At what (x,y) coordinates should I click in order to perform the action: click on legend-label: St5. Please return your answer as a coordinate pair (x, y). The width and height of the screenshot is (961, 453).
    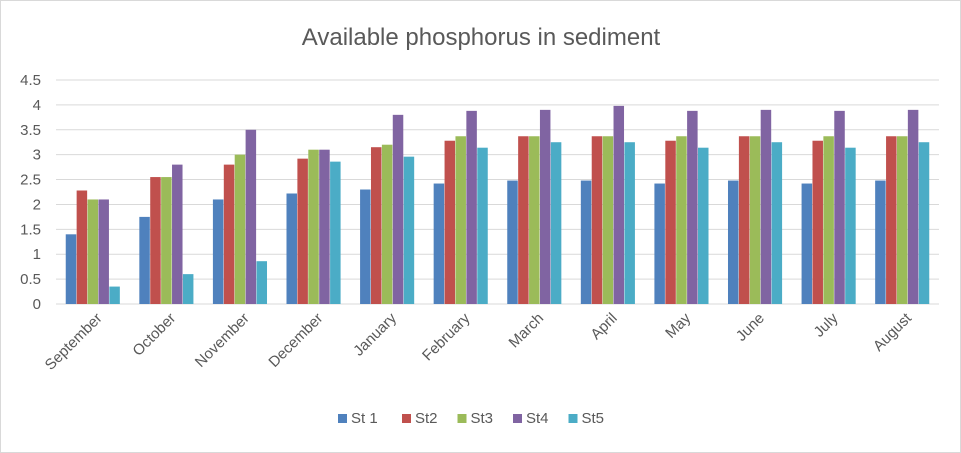
    Looking at the image, I should click on (593, 418).